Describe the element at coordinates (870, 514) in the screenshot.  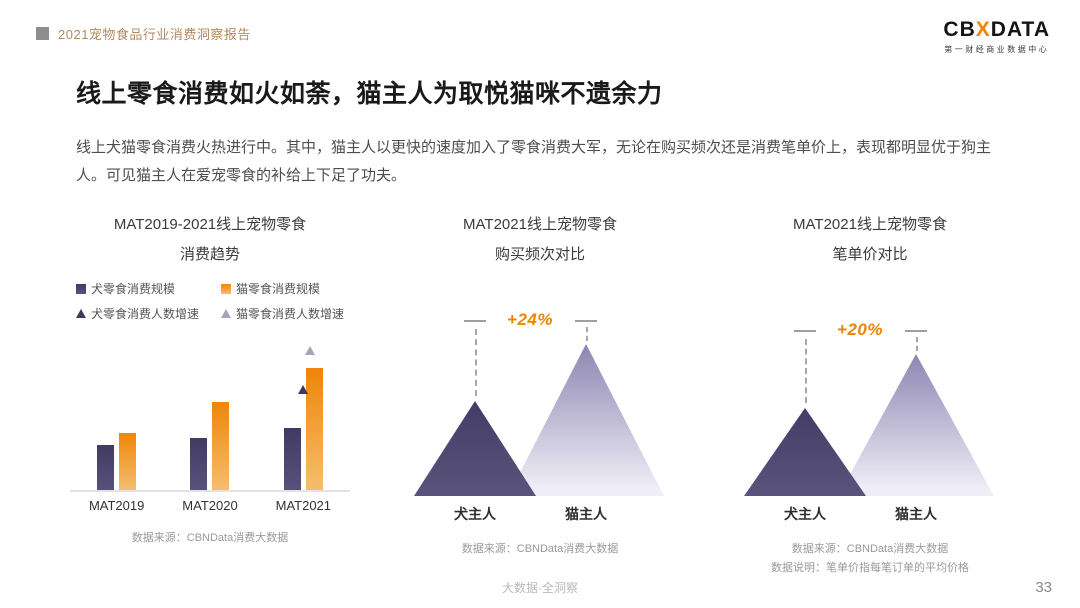
I see `peak-labels-price: 犬主人 猫主人` at that location.